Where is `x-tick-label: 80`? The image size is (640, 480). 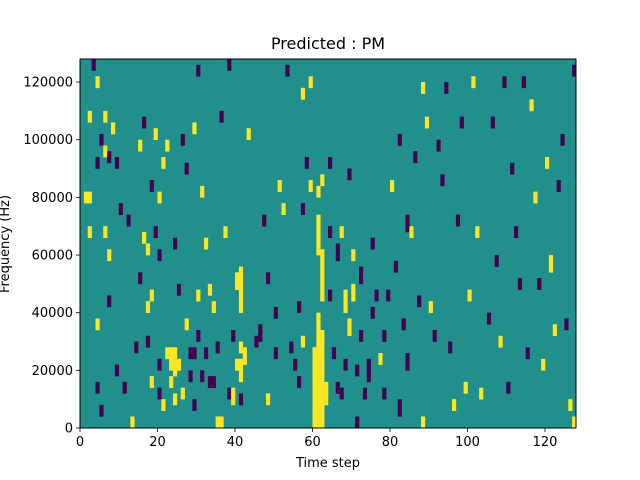
x-tick-label: 80 is located at coordinates (390, 442).